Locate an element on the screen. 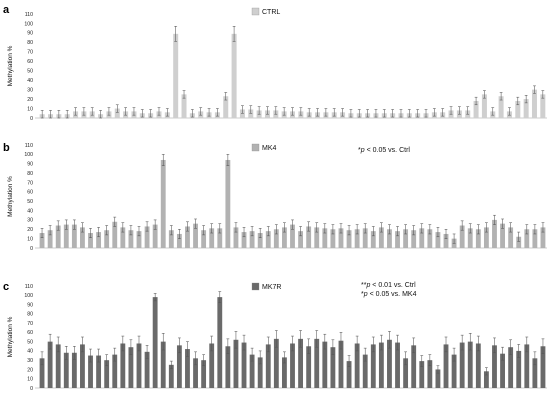 The image size is (550, 417). y-tick-label: 60 is located at coordinates (30, 62).